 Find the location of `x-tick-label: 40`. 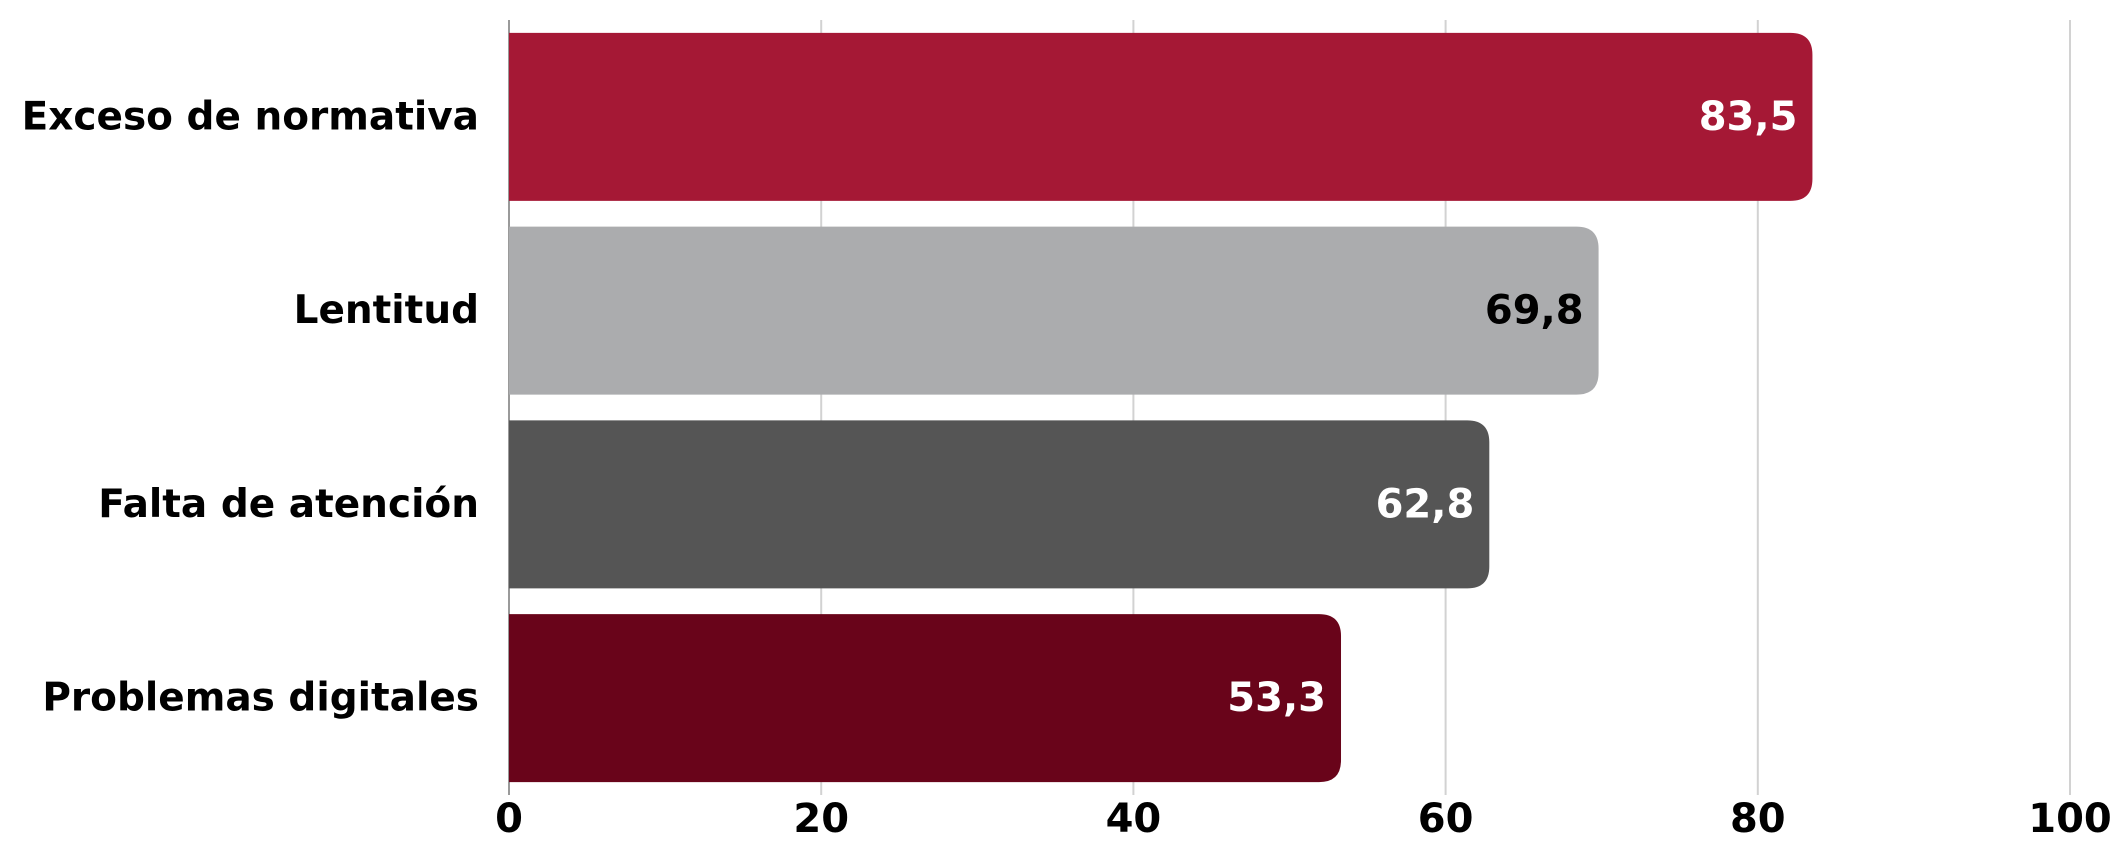

x-tick-label: 40 is located at coordinates (1134, 819).